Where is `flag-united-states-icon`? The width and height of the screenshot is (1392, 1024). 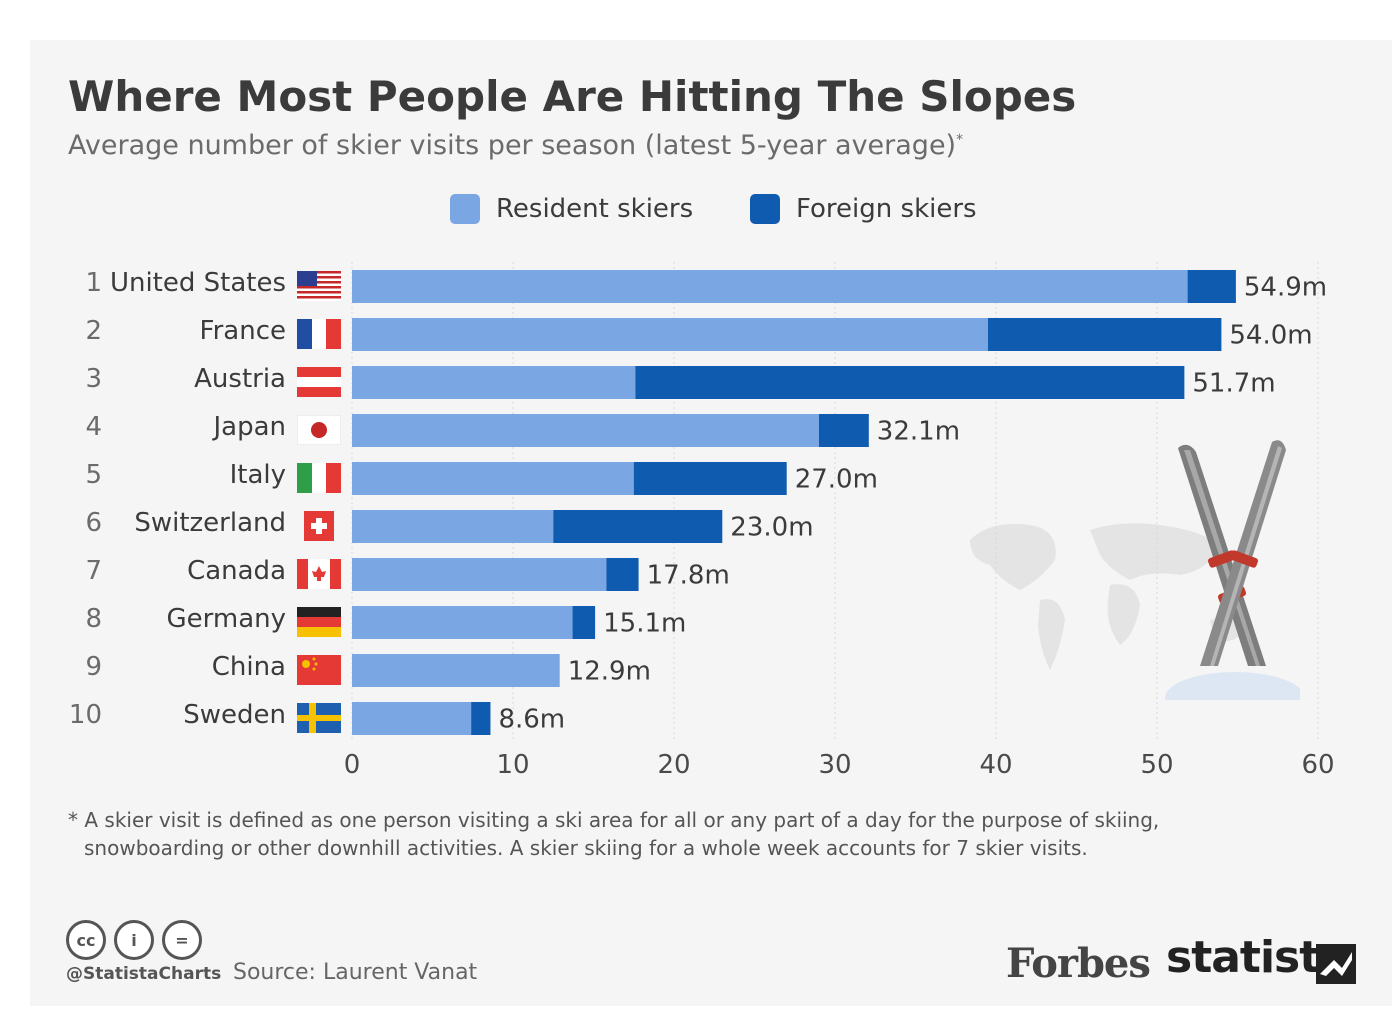
flag-united-states-icon is located at coordinates (319, 286).